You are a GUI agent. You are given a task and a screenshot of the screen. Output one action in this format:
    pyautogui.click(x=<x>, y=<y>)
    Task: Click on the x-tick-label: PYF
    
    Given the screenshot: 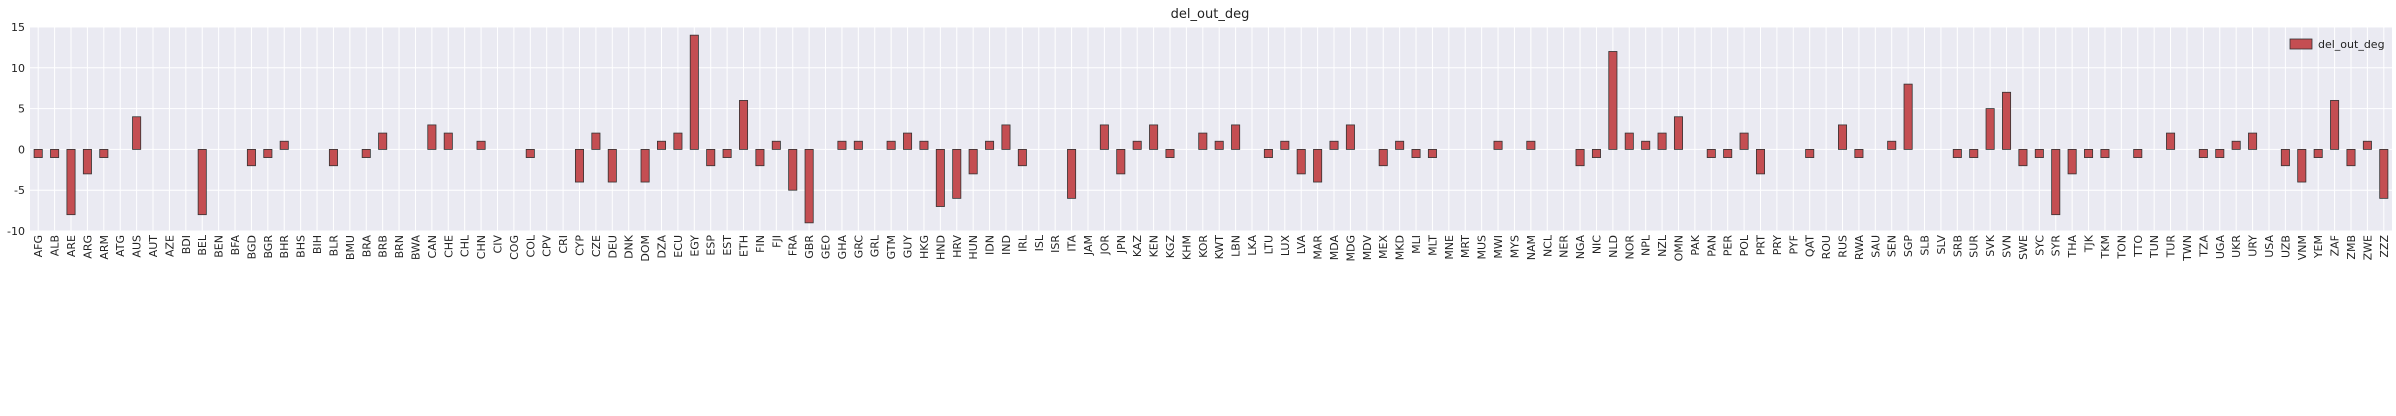 What is the action you would take?
    pyautogui.click(x=1793, y=244)
    